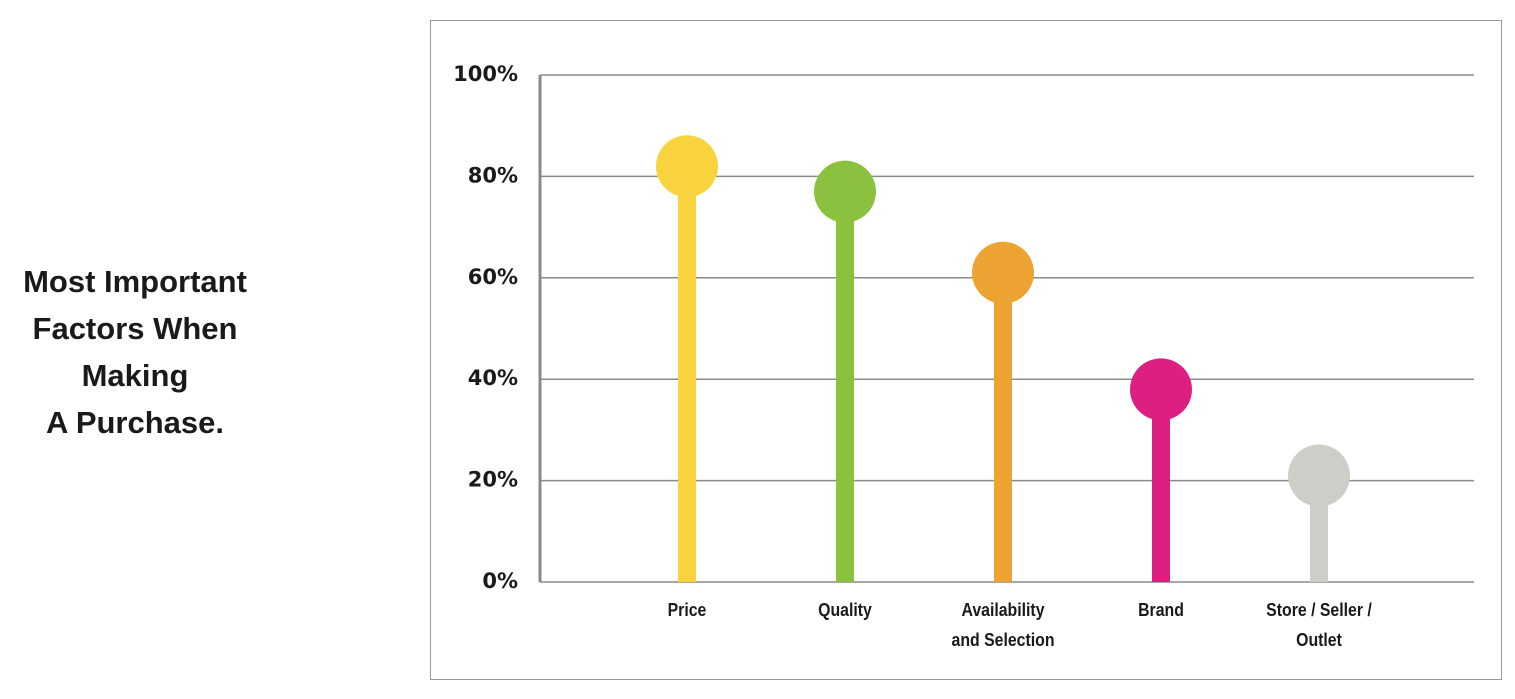 The image size is (1515, 699). I want to click on y-tick-label: 100%, so click(485, 74).